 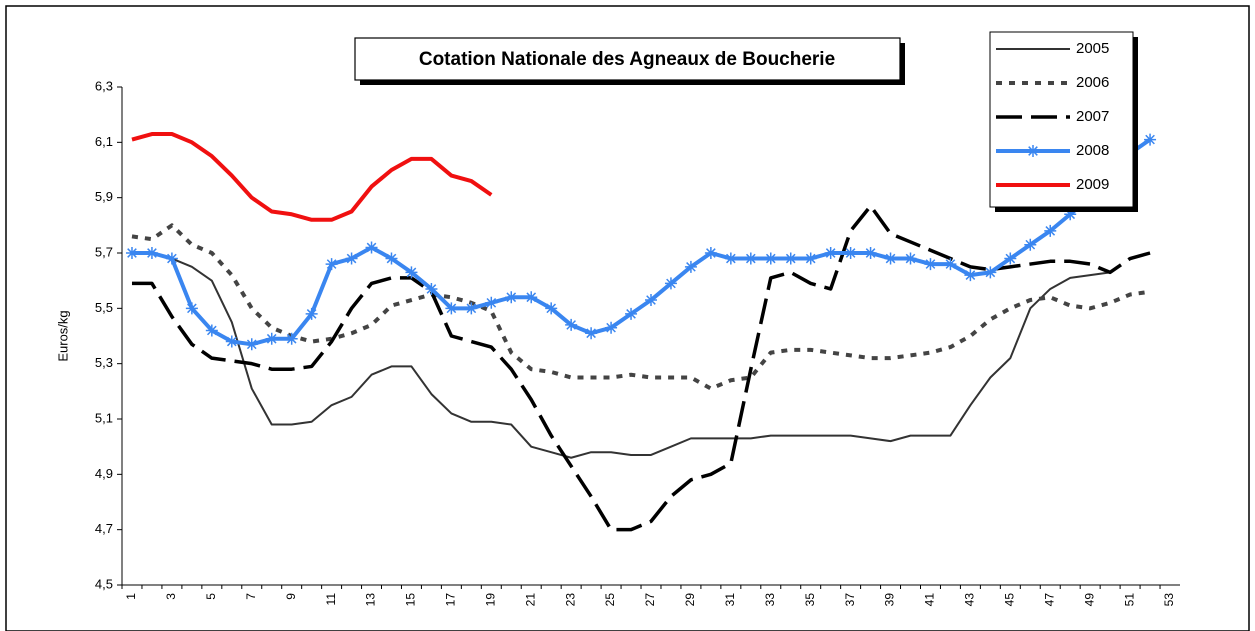 I want to click on y-tick-label: 4,5, so click(x=104, y=583).